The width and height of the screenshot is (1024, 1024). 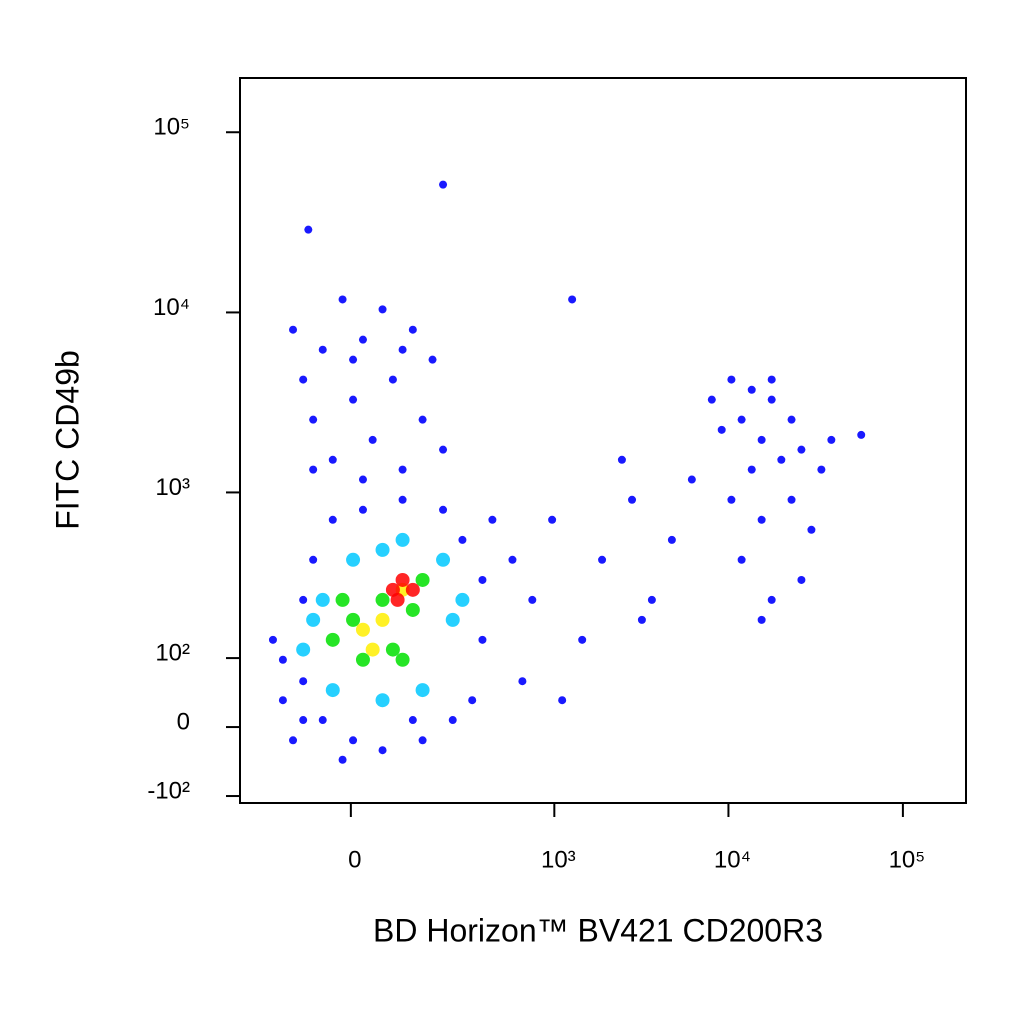 I want to click on x-tick-label: 10⁴, so click(x=732, y=859).